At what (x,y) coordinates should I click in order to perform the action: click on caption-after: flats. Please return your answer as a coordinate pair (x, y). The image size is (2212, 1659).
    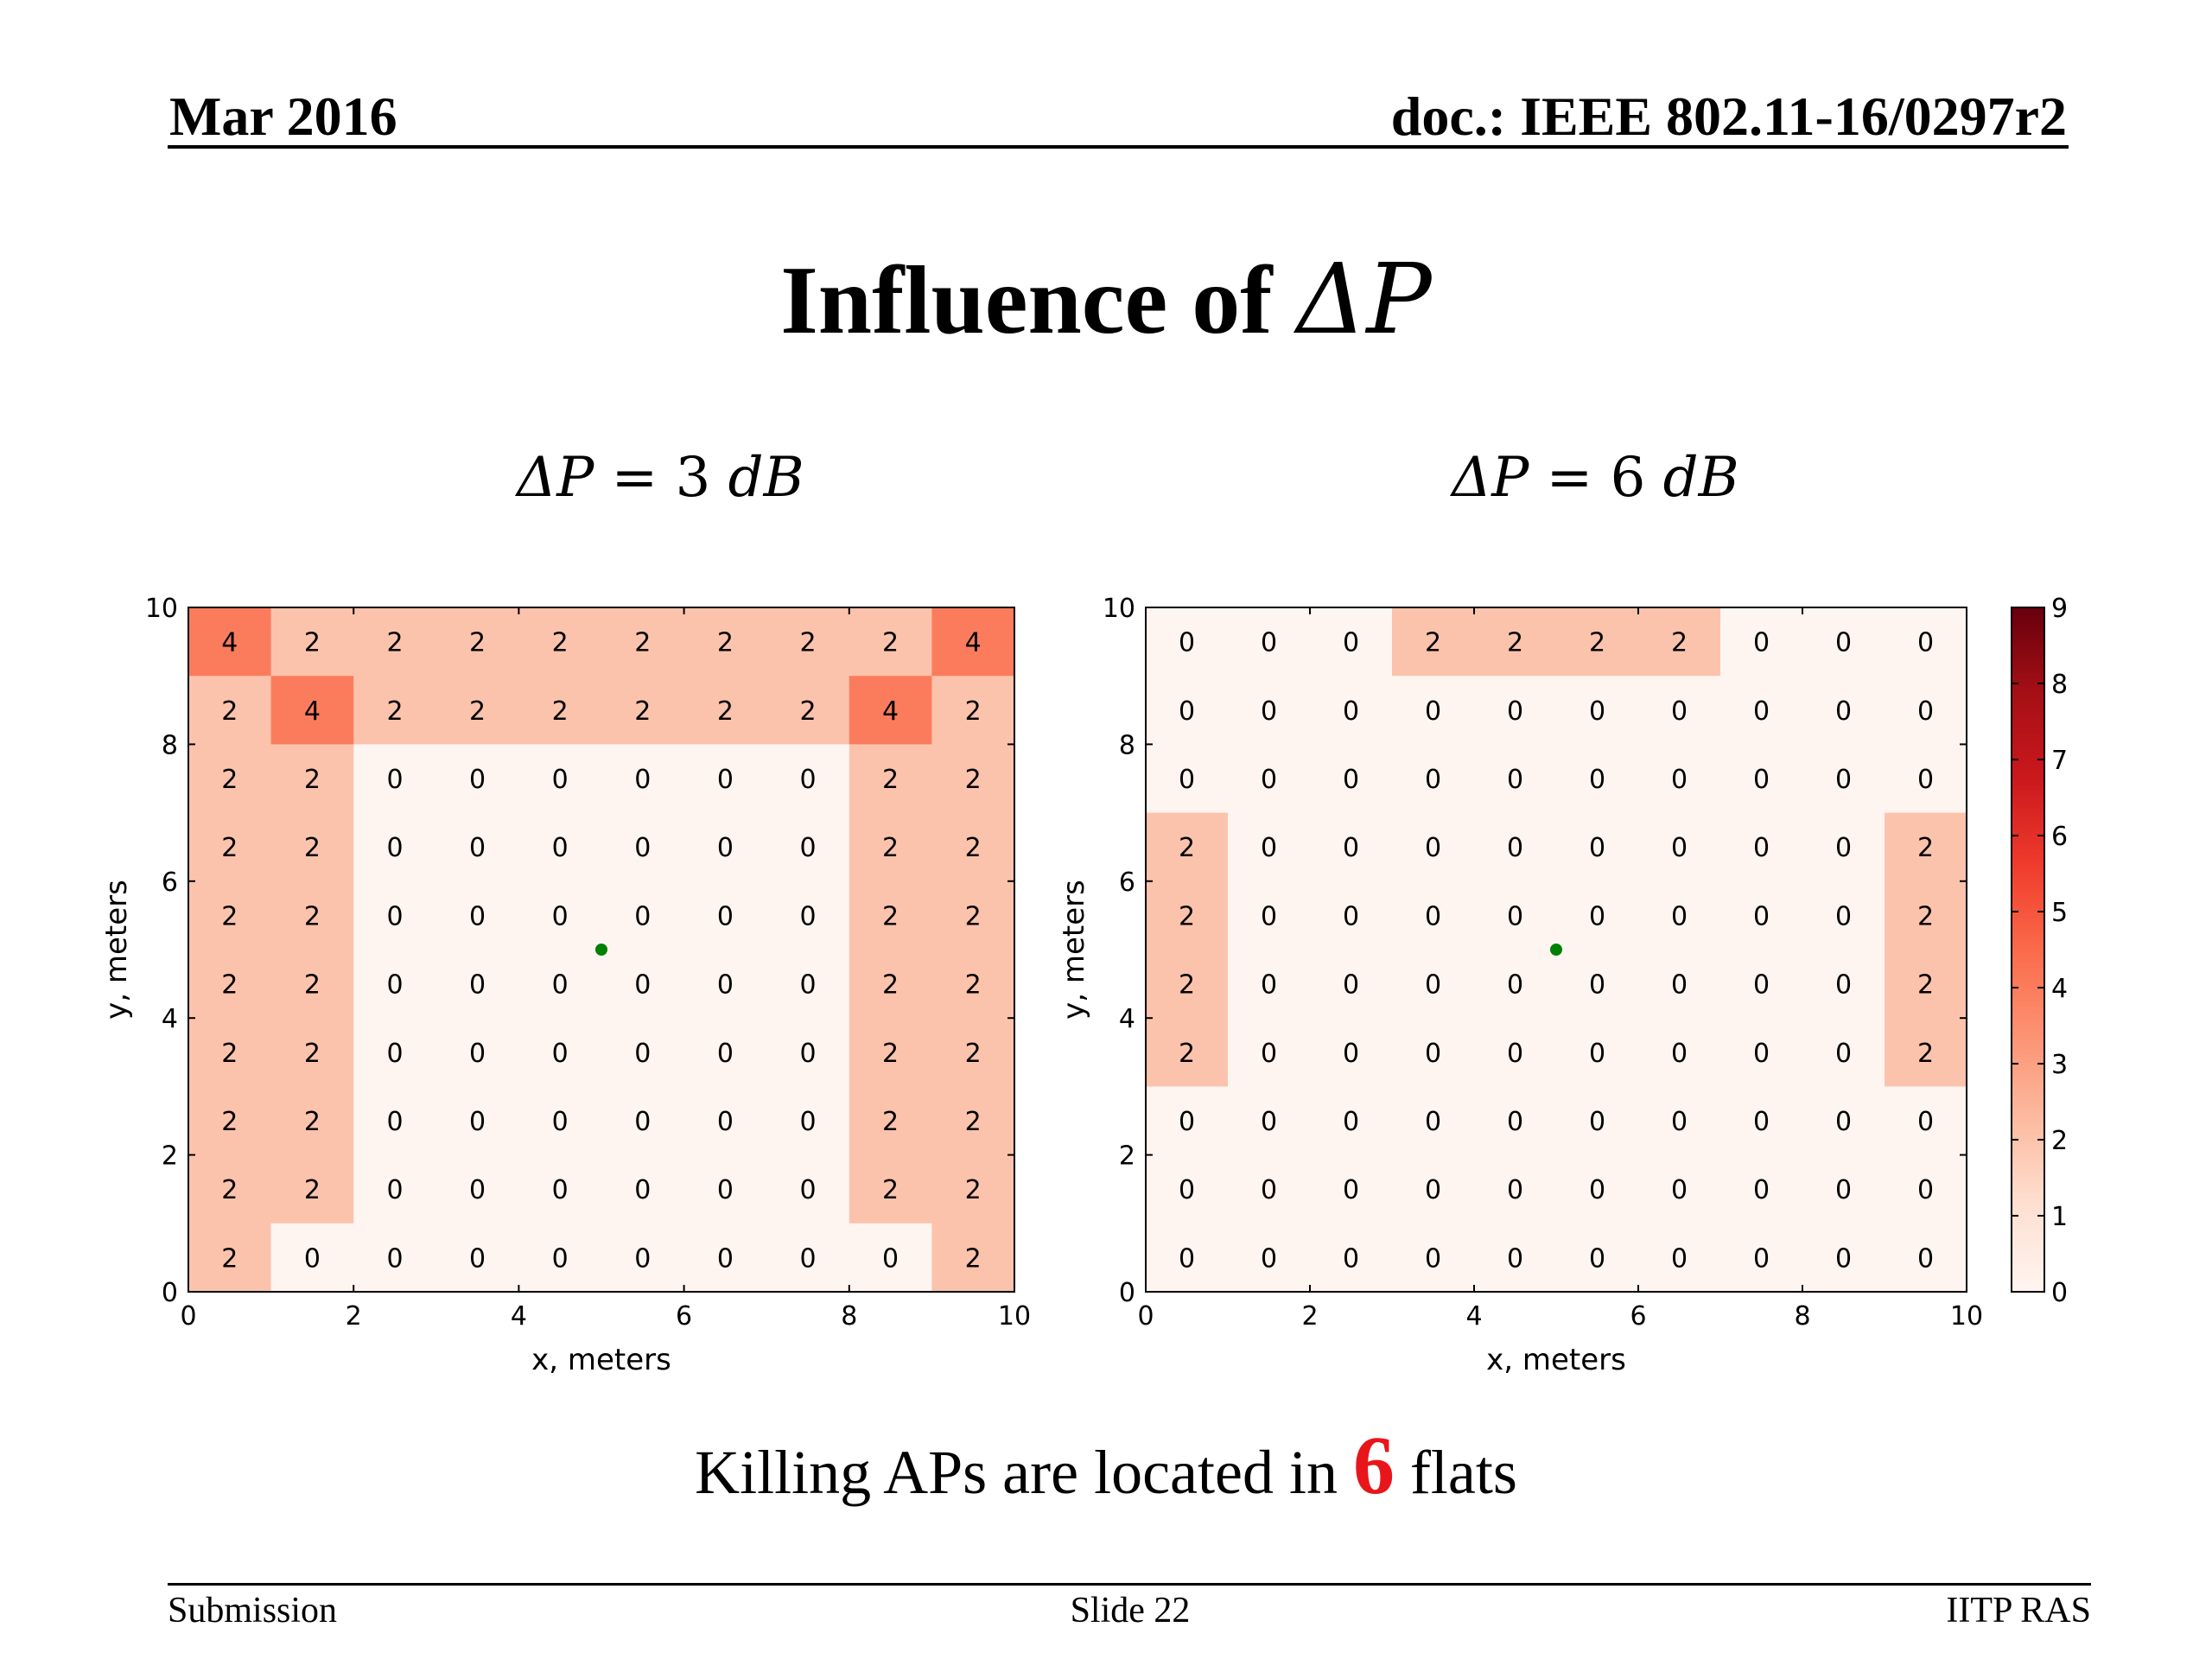
    Looking at the image, I should click on (1455, 1472).